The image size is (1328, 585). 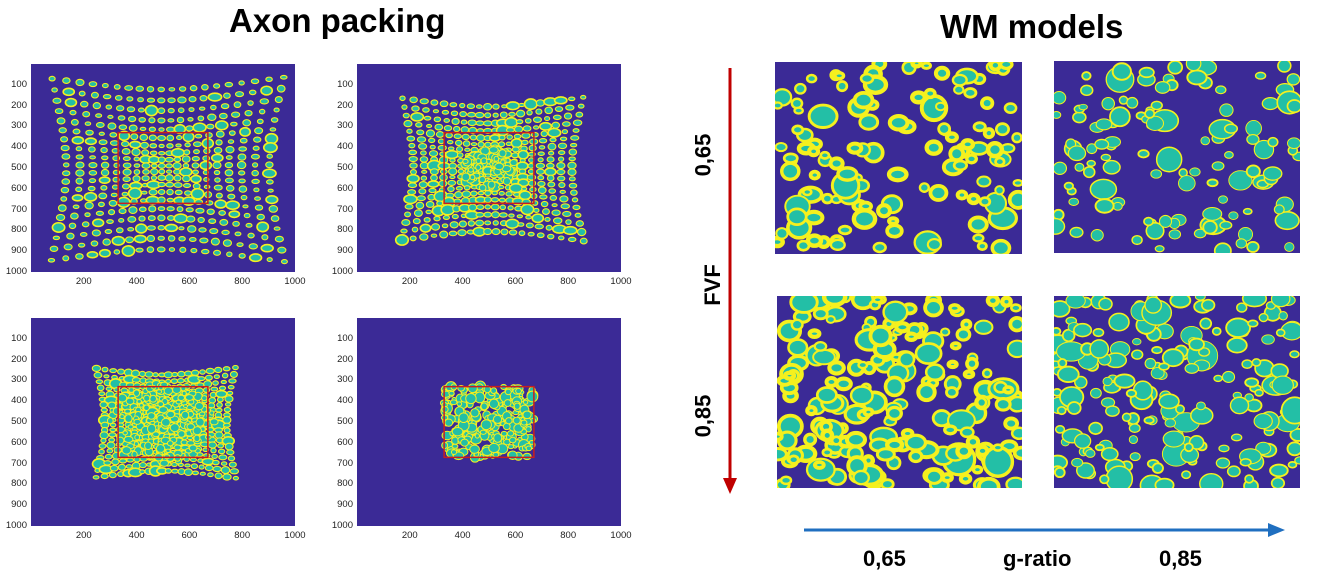 What do you see at coordinates (136, 535) in the screenshot?
I see `x-tick-label: 400` at bounding box center [136, 535].